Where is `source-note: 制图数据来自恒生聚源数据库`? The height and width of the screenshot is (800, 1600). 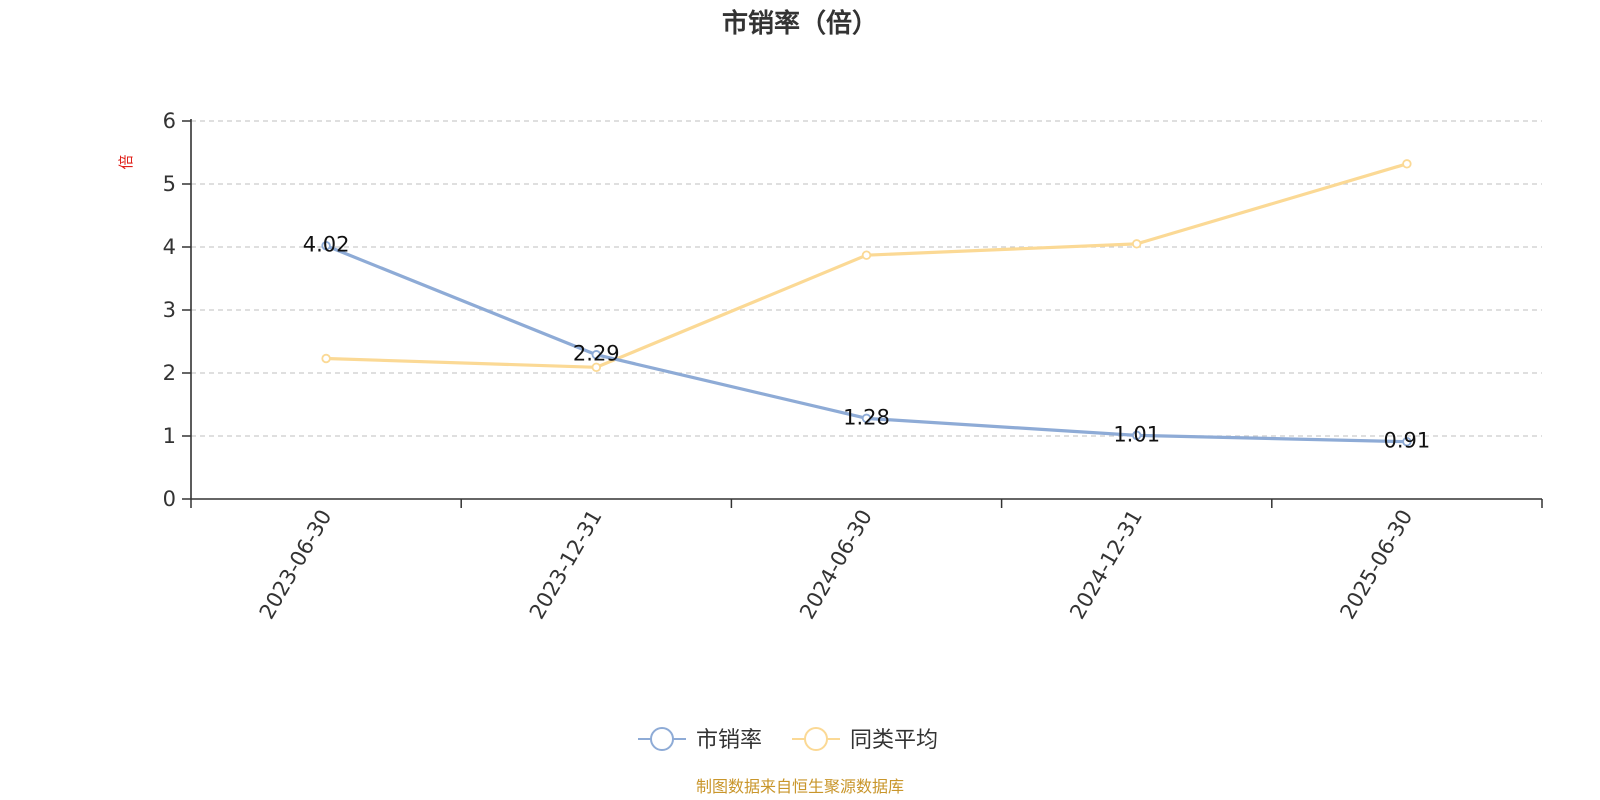
source-note: 制图数据来自恒生聚源数据库 is located at coordinates (800, 786).